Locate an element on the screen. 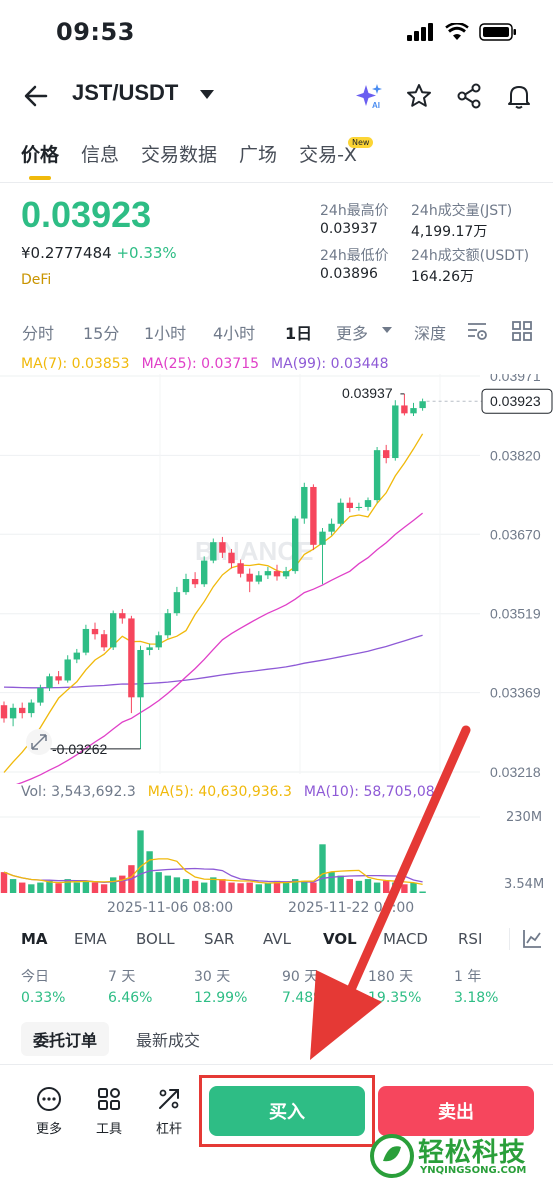 This screenshot has width=553, height=1179. current-price-box is located at coordinates (517, 401).